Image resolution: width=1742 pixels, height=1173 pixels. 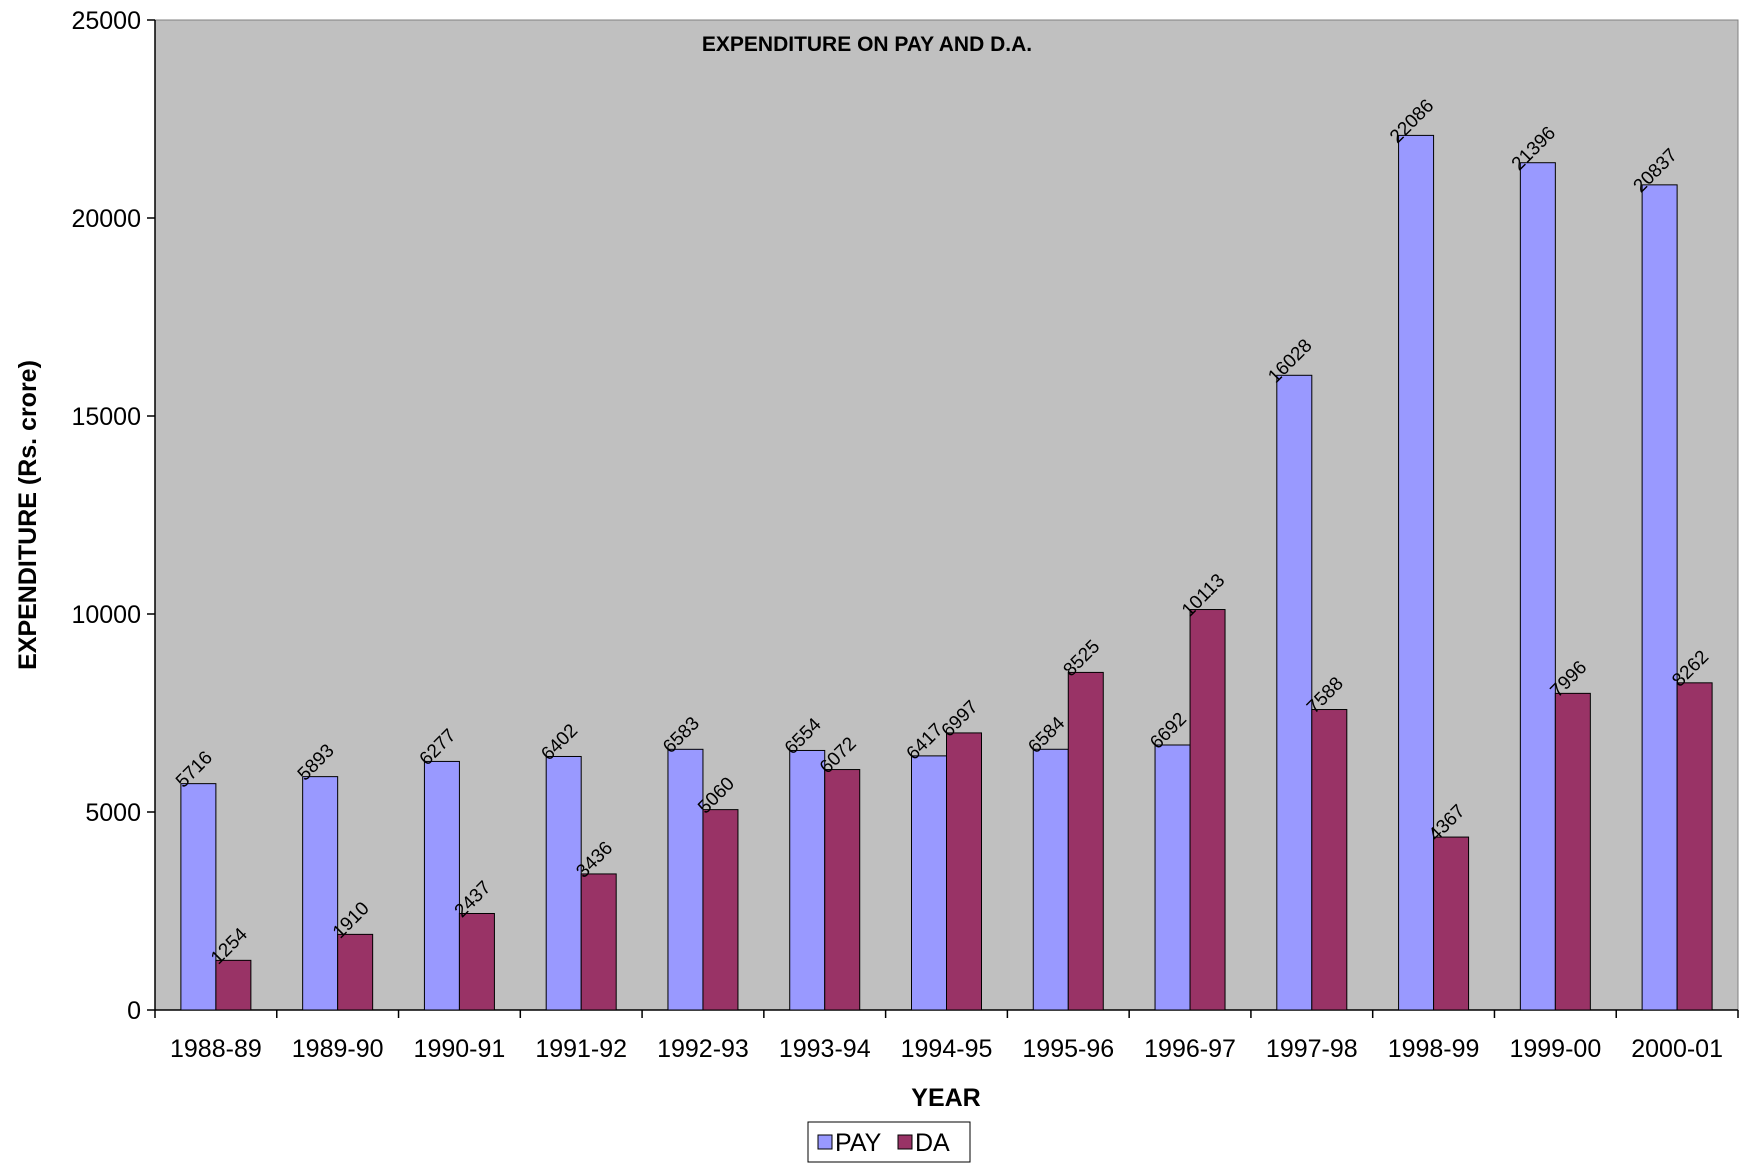 I want to click on legend-swatch-da, so click(x=905, y=1142).